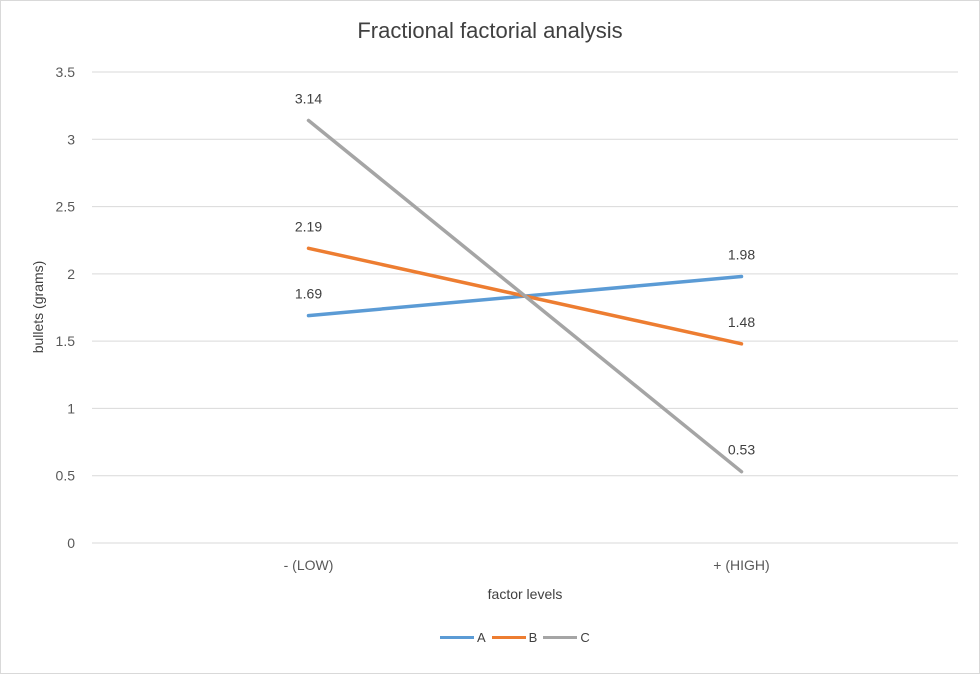 The image size is (980, 674). I want to click on legend-item-b: B, so click(514, 637).